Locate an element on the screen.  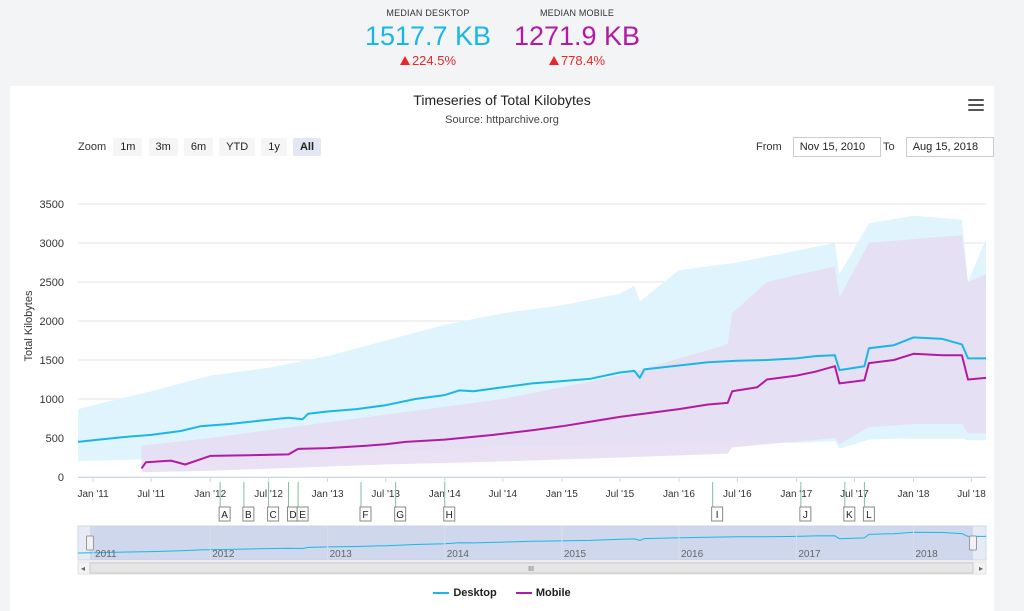
chart-subtitle: Source: httparchive.org is located at coordinates (502, 120).